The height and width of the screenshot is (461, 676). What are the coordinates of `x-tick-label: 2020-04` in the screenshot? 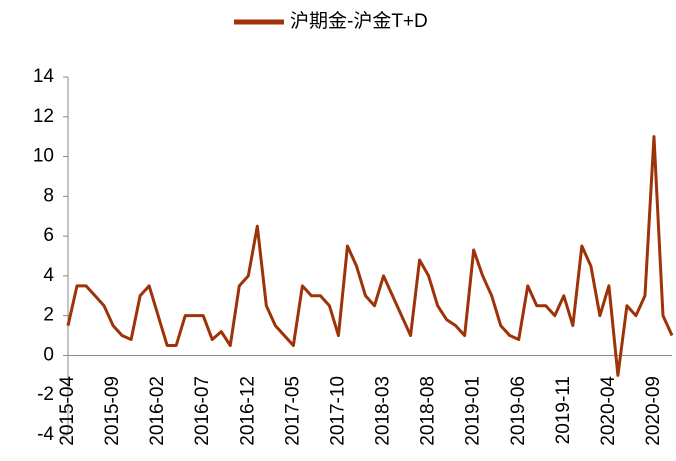 It's located at (608, 411).